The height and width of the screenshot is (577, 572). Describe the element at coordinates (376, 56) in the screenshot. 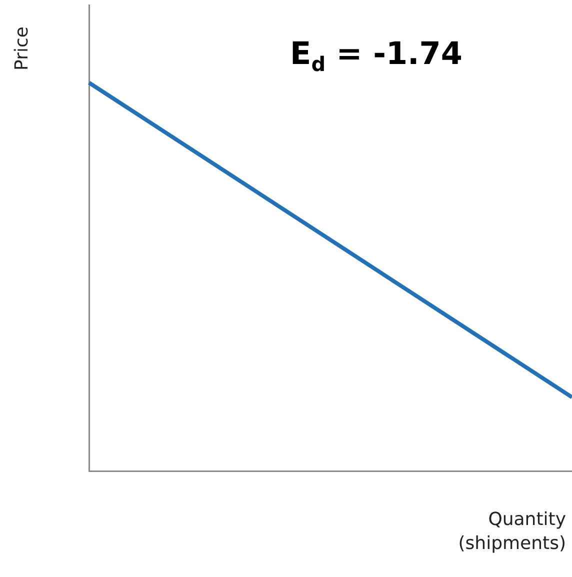

I see `text: E$_{d}$ = -1.74` at that location.